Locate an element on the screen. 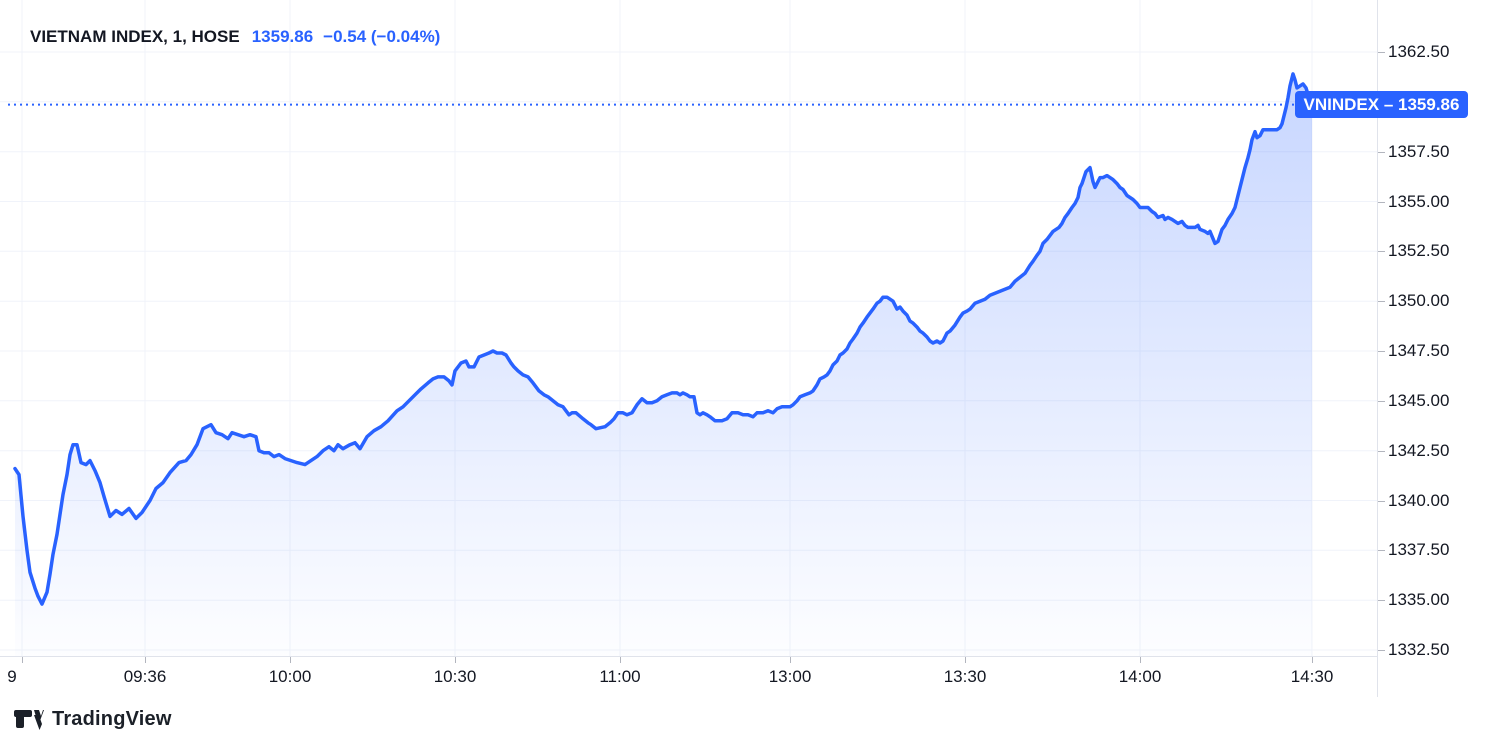 This screenshot has width=1489, height=752. time-axis-label: 13:00 is located at coordinates (790, 676).